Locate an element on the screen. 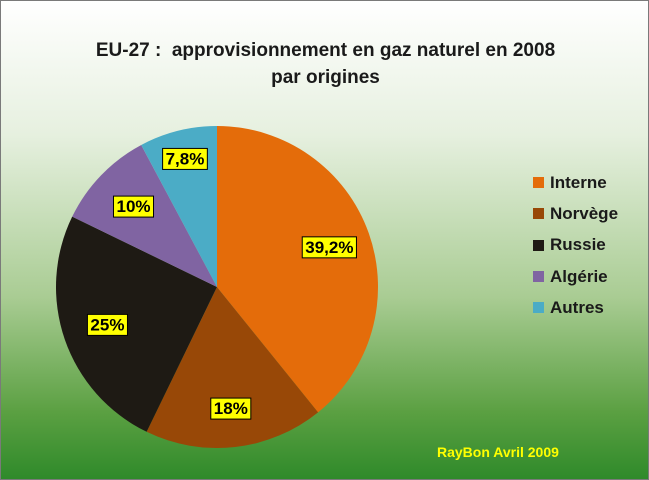 The width and height of the screenshot is (649, 480). legend-label: Algérie is located at coordinates (579, 276).